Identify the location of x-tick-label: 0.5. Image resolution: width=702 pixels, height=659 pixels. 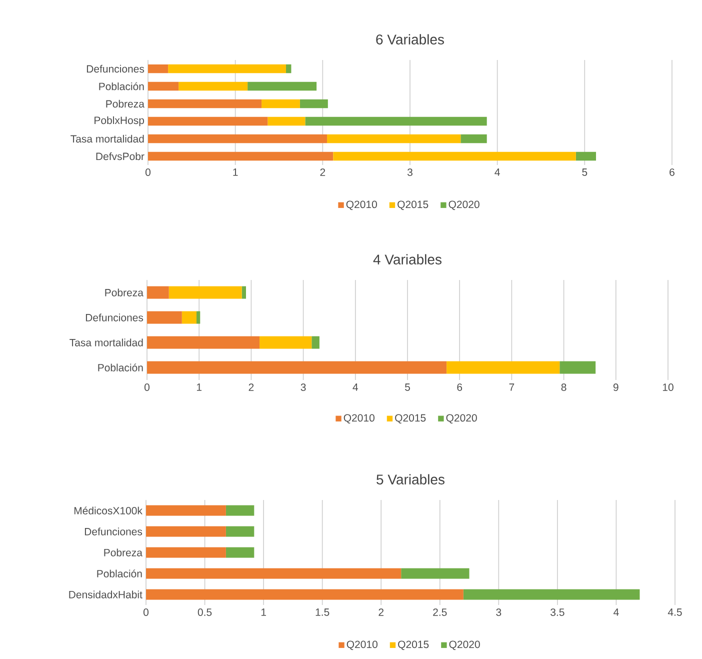
(205, 612).